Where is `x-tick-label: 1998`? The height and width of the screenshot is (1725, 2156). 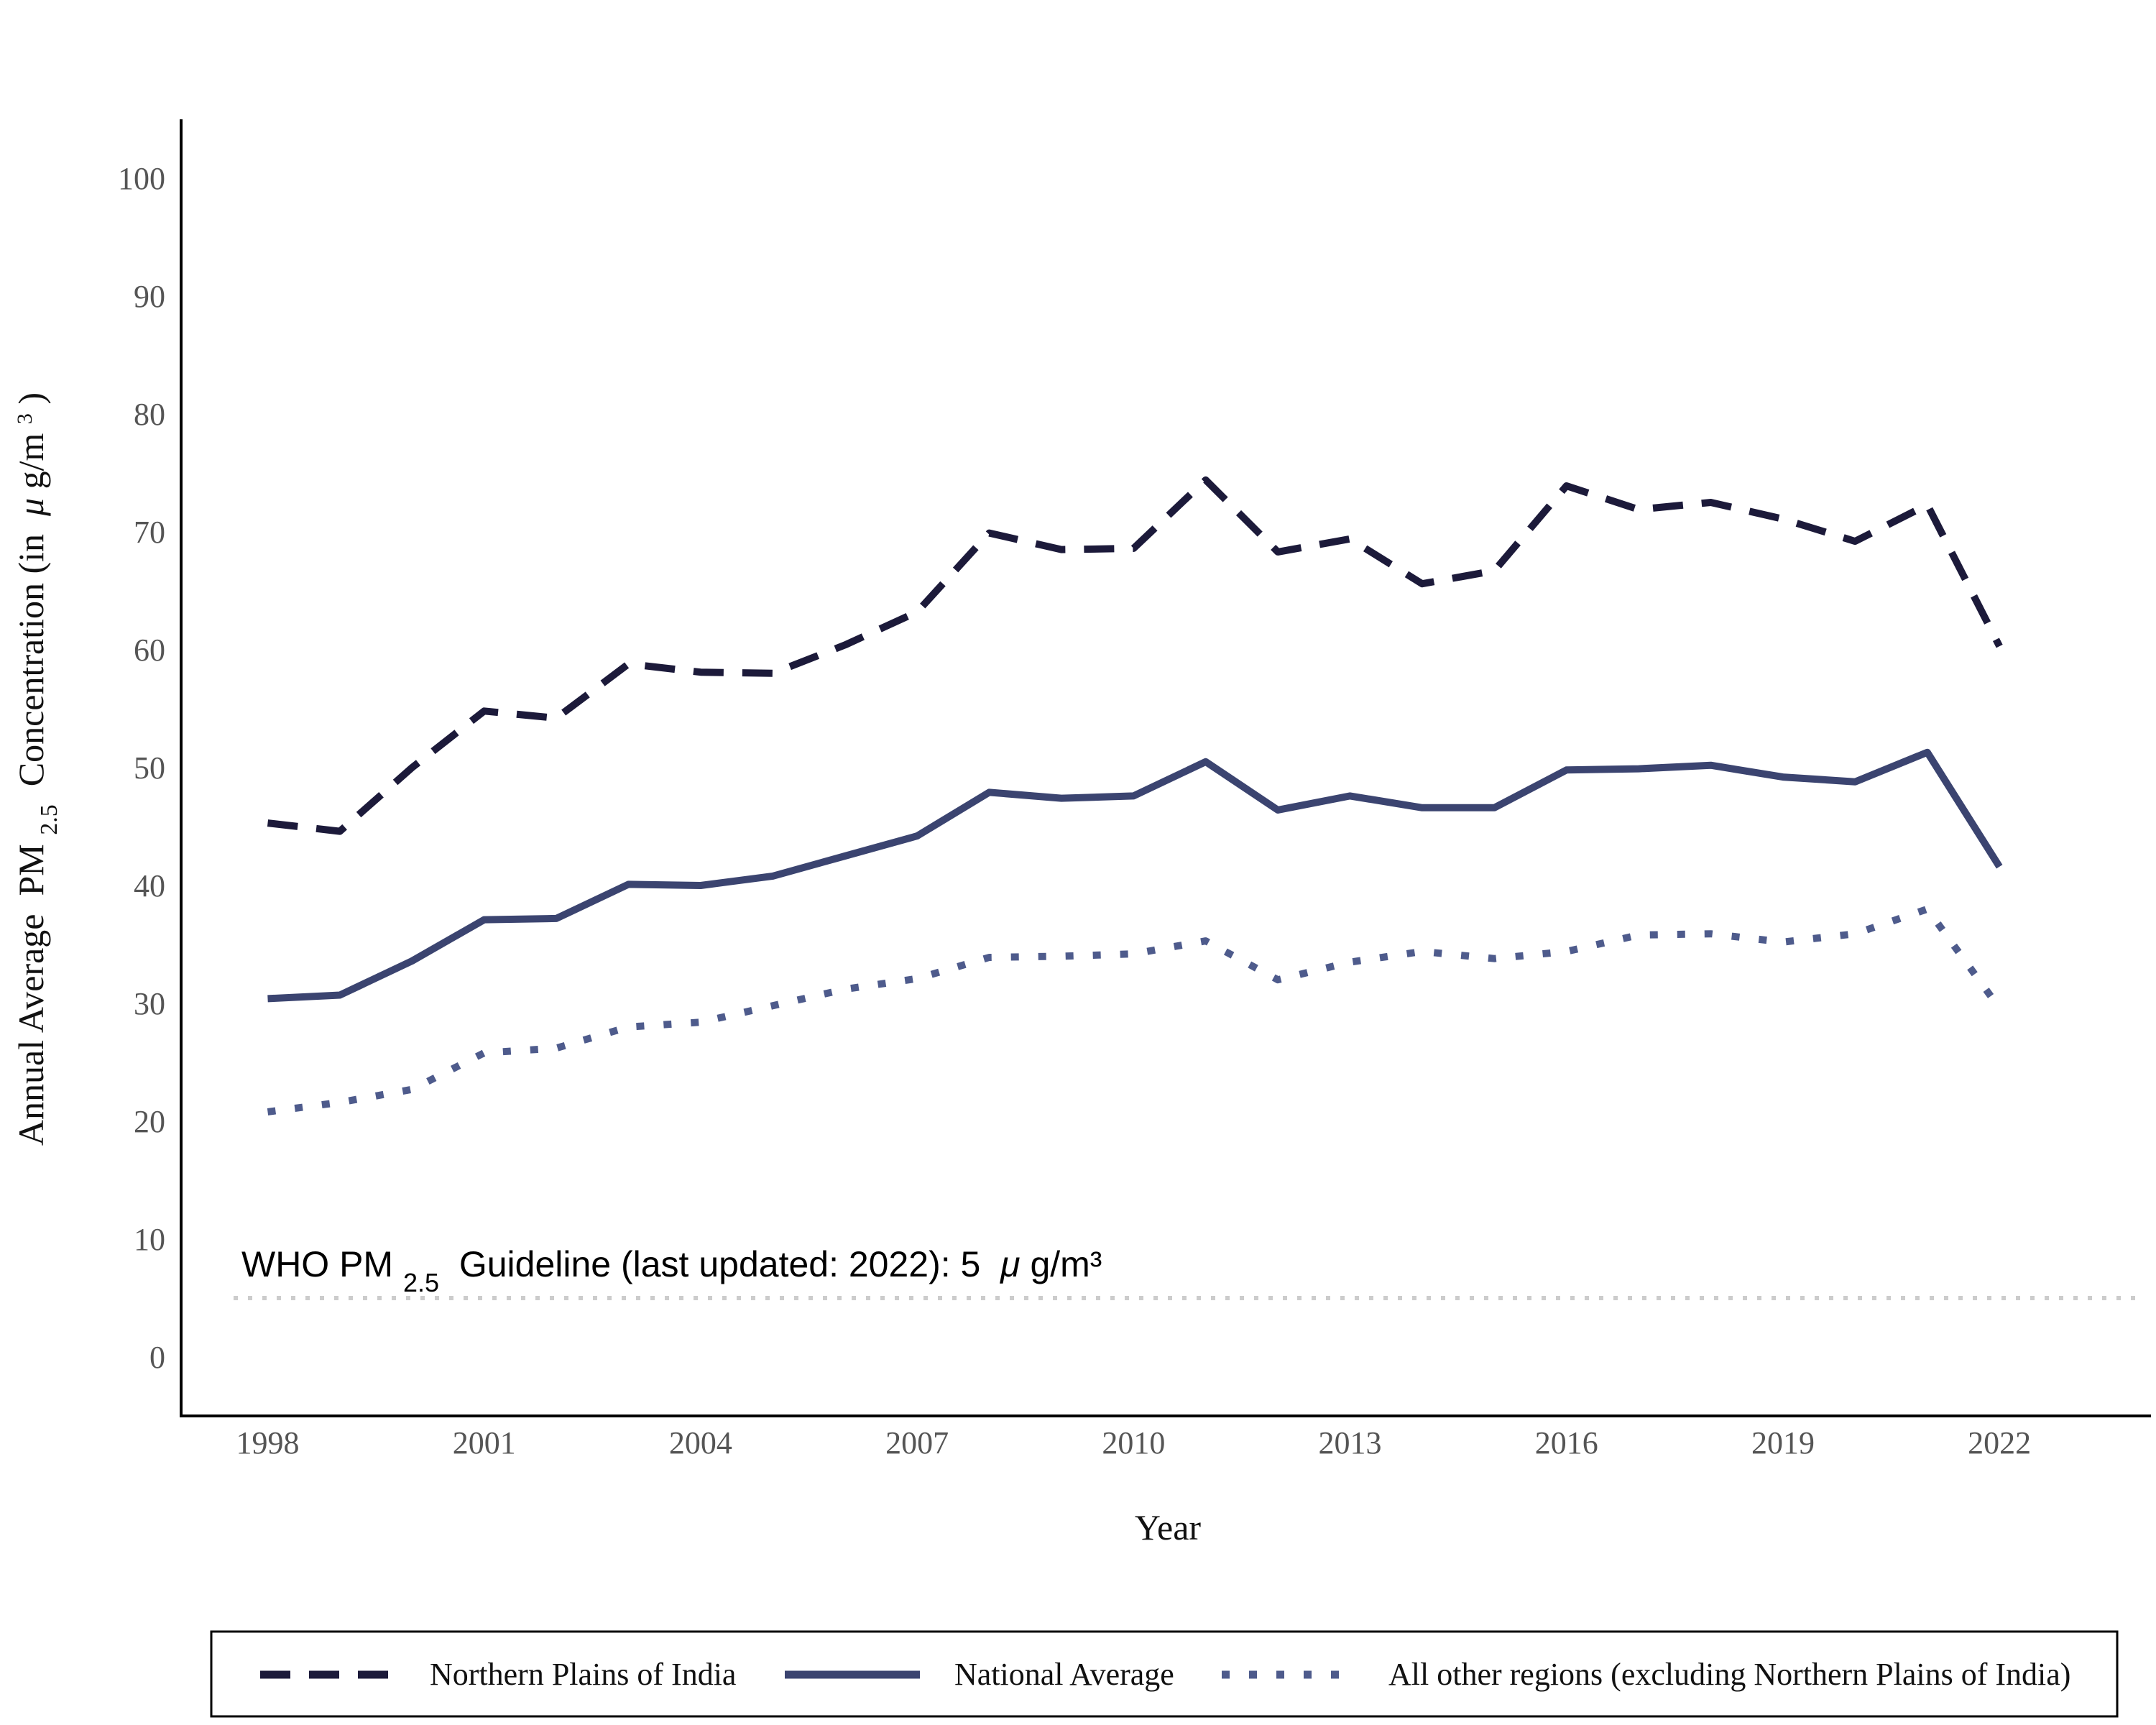
x-tick-label: 1998 is located at coordinates (267, 1442).